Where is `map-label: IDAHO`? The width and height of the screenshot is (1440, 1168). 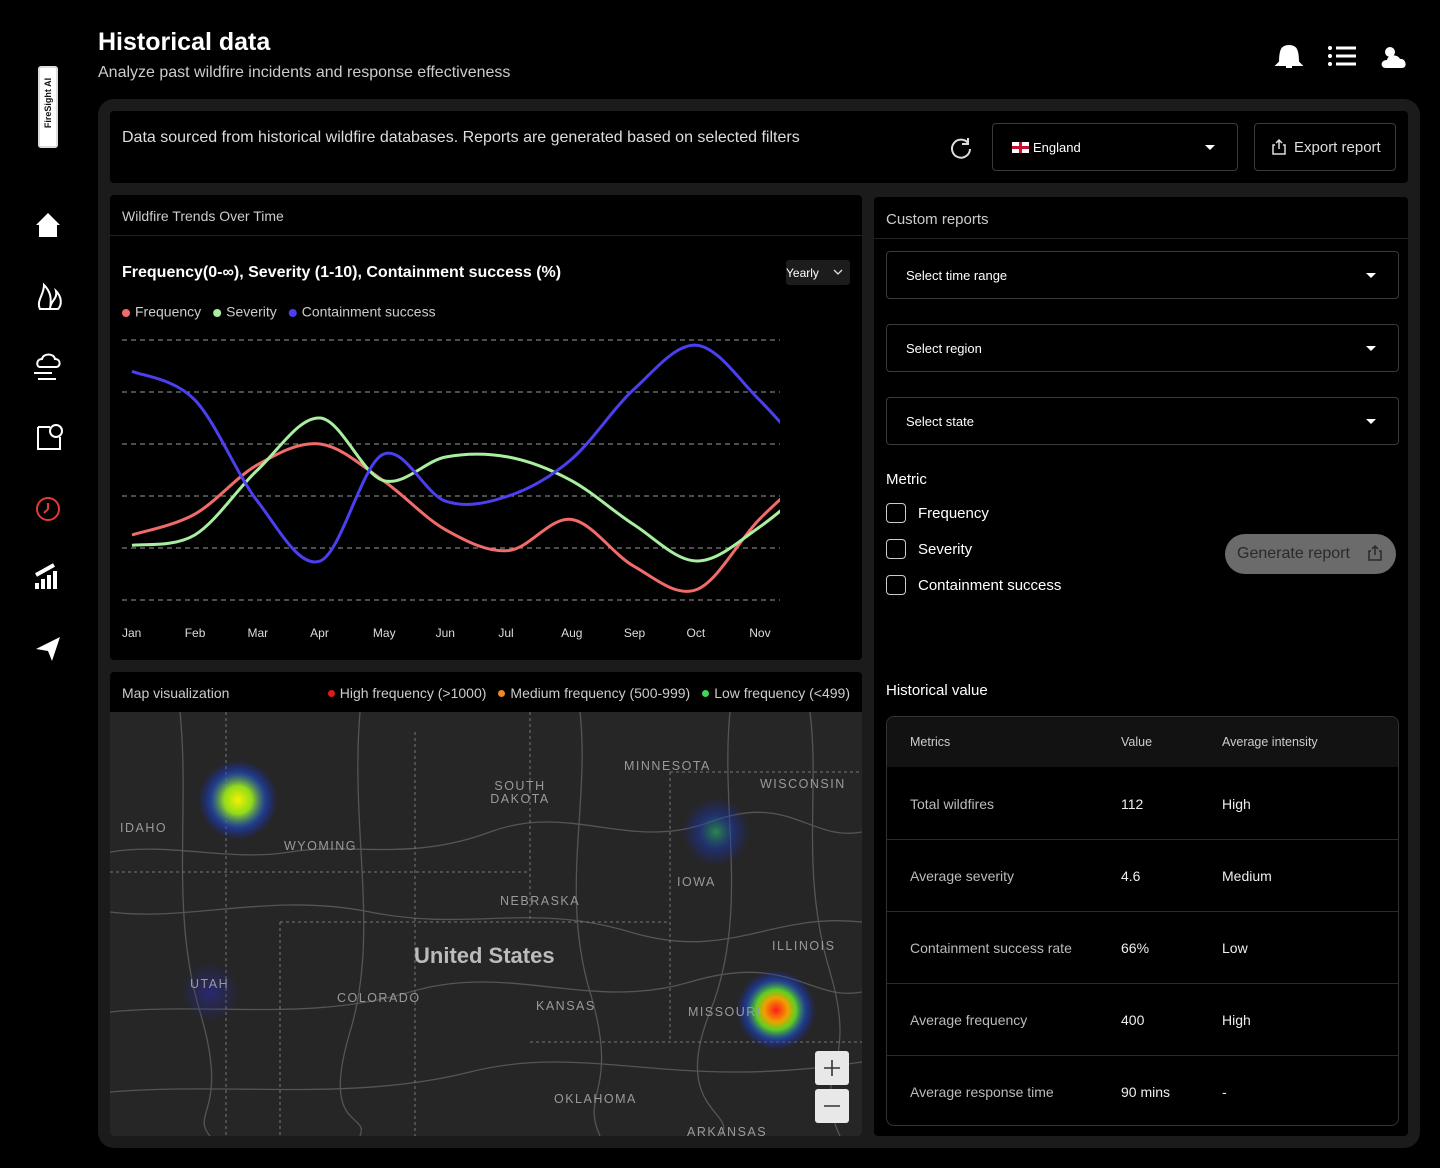 map-label: IDAHO is located at coordinates (144, 828).